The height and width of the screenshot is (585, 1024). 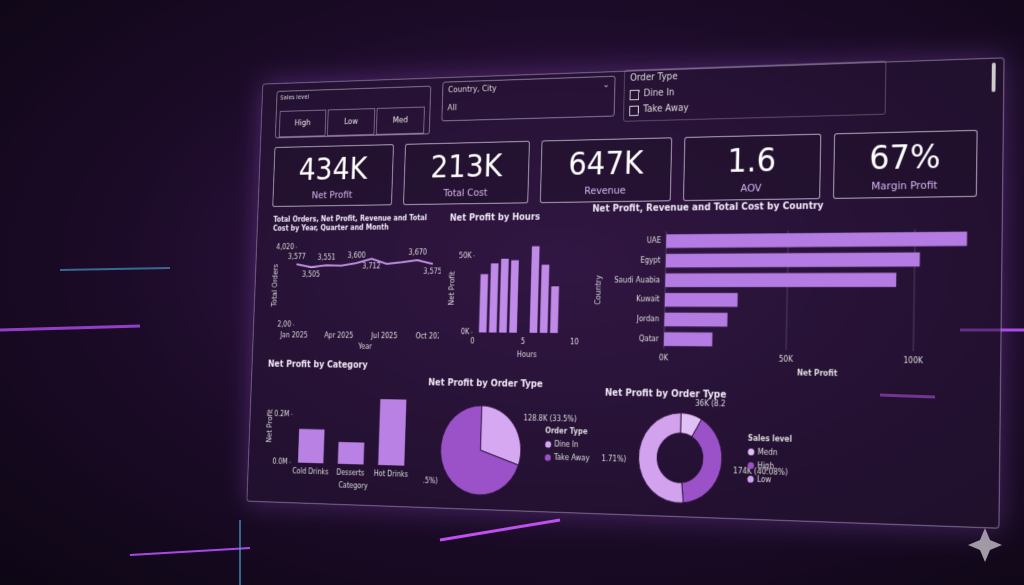 What do you see at coordinates (566, 431) in the screenshot?
I see `legend-title: Order Type` at bounding box center [566, 431].